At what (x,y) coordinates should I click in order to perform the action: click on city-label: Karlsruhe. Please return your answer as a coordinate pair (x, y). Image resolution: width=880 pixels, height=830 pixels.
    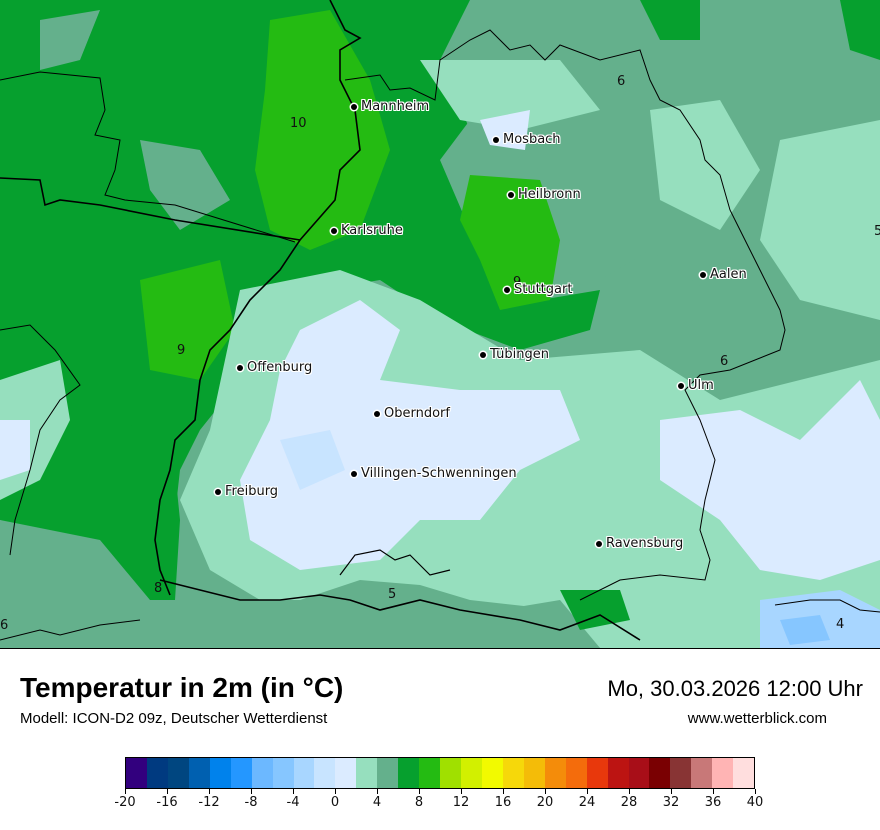
    Looking at the image, I should click on (372, 230).